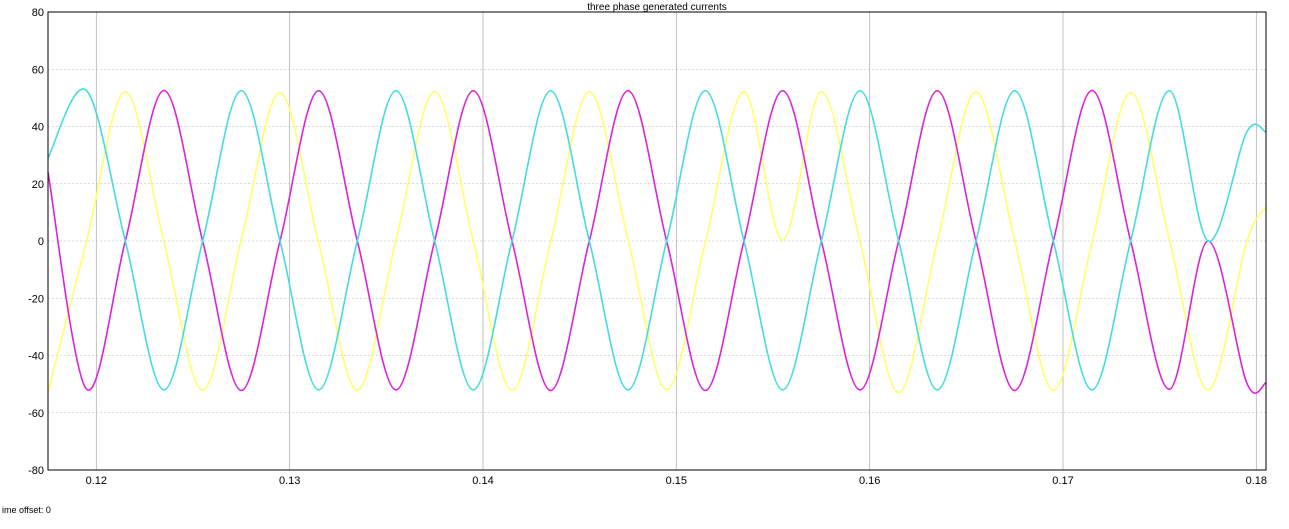  What do you see at coordinates (36, 357) in the screenshot?
I see `y-tick-label: -40` at bounding box center [36, 357].